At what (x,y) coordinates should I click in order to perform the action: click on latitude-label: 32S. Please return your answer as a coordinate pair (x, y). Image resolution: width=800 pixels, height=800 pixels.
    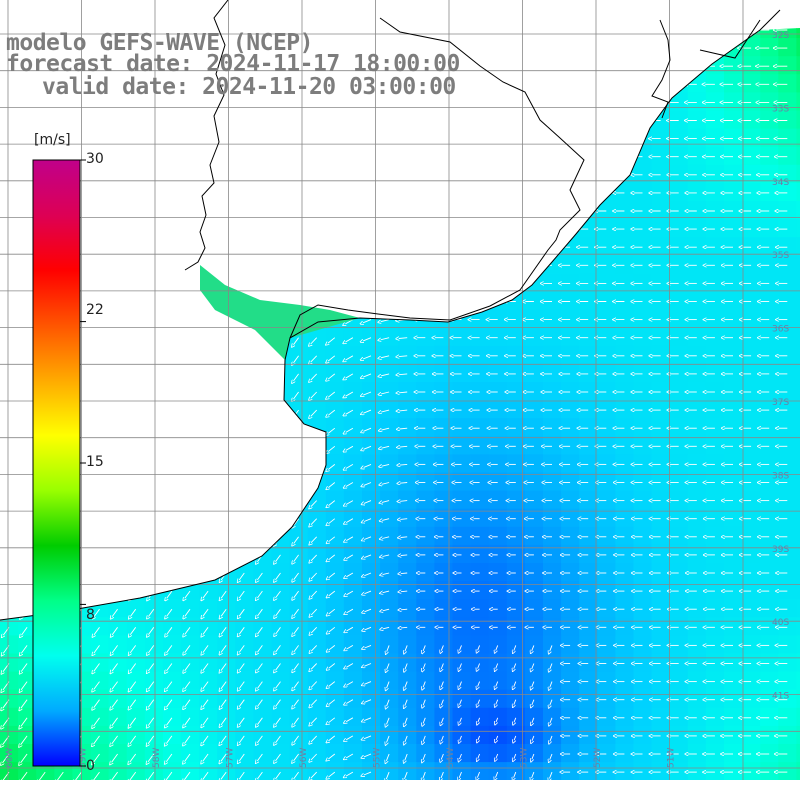
    Looking at the image, I should click on (780, 36).